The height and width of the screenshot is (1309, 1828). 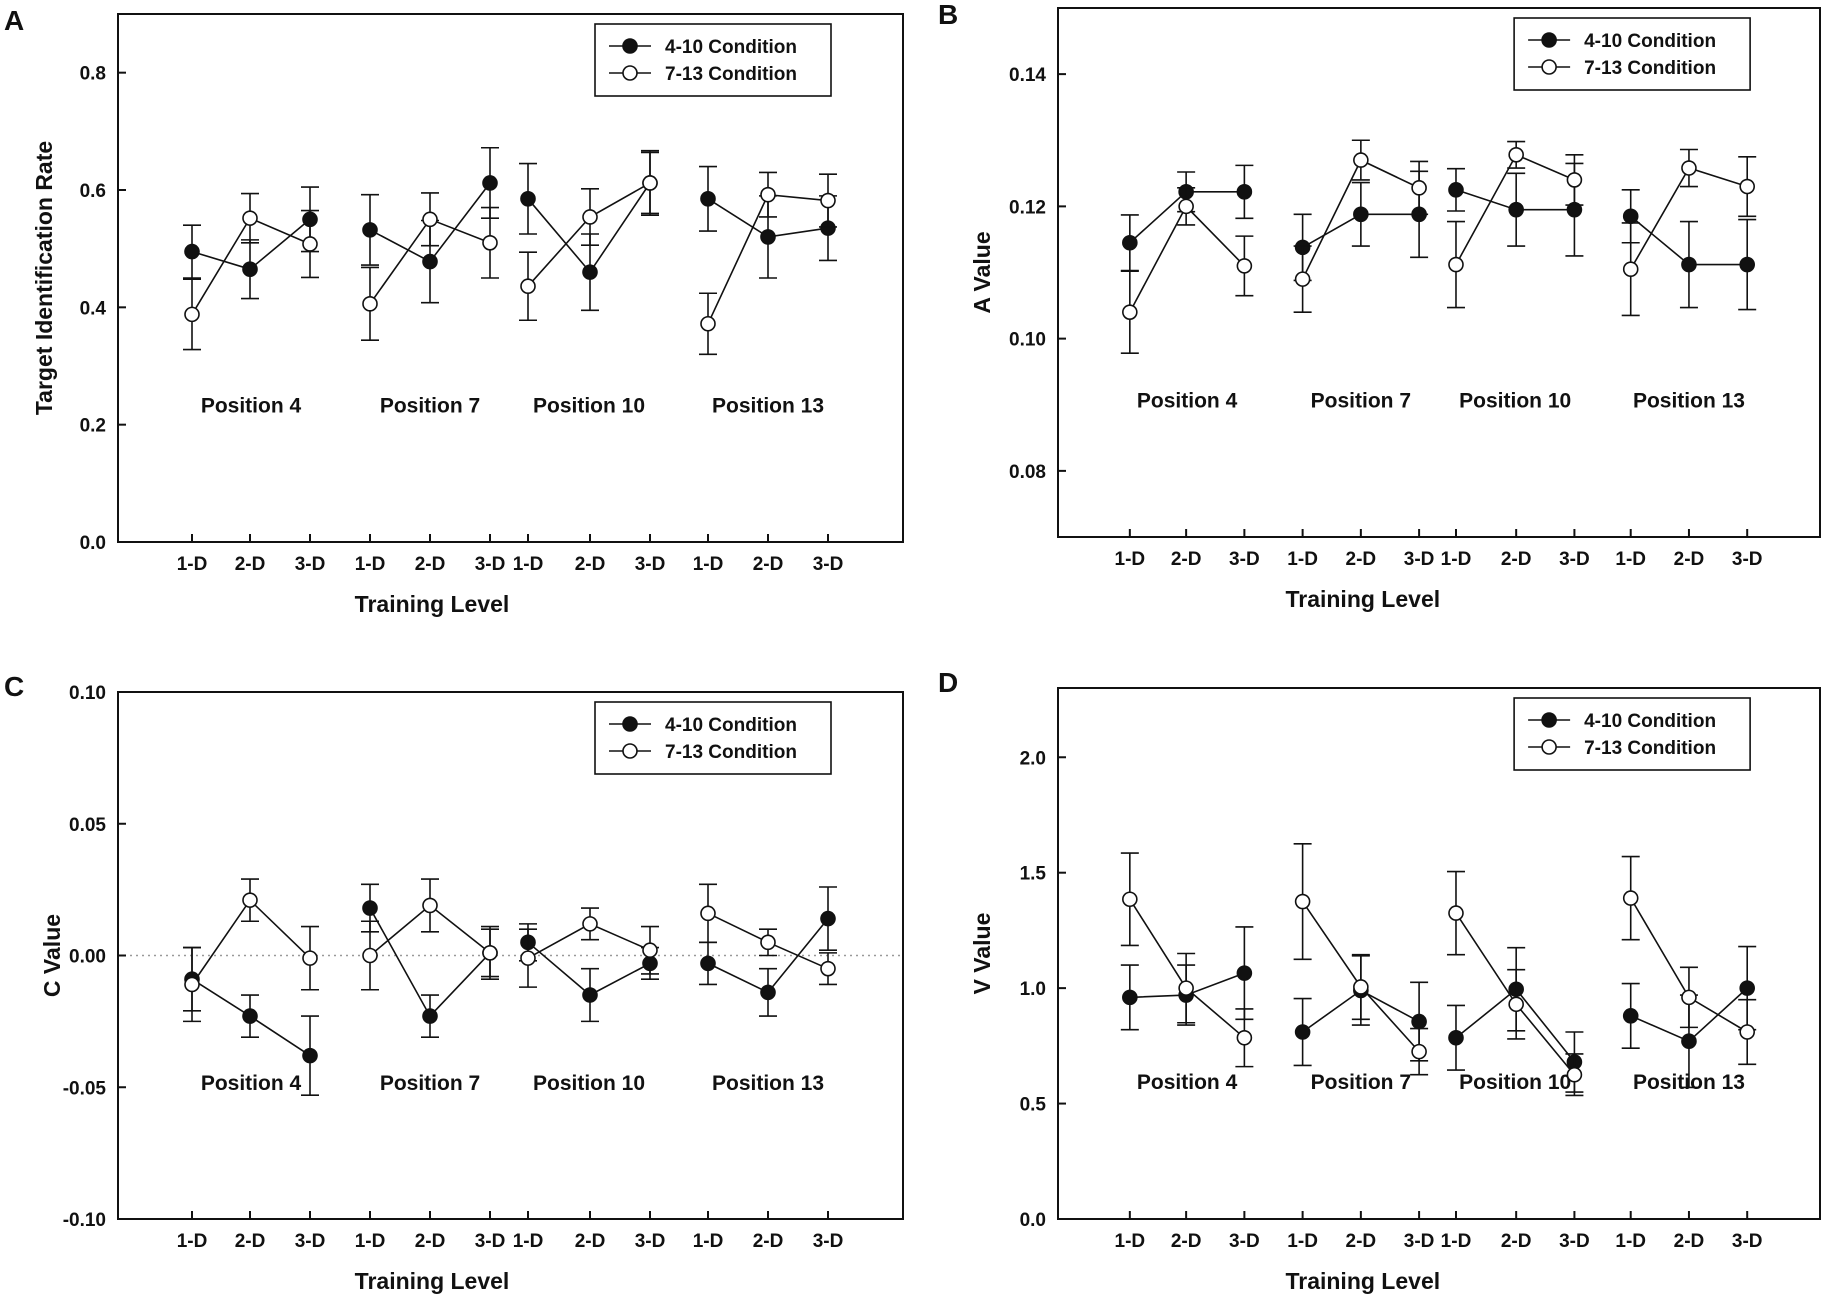 What do you see at coordinates (1027, 340) in the screenshot?
I see `y-tick-label: 0.10` at bounding box center [1027, 340].